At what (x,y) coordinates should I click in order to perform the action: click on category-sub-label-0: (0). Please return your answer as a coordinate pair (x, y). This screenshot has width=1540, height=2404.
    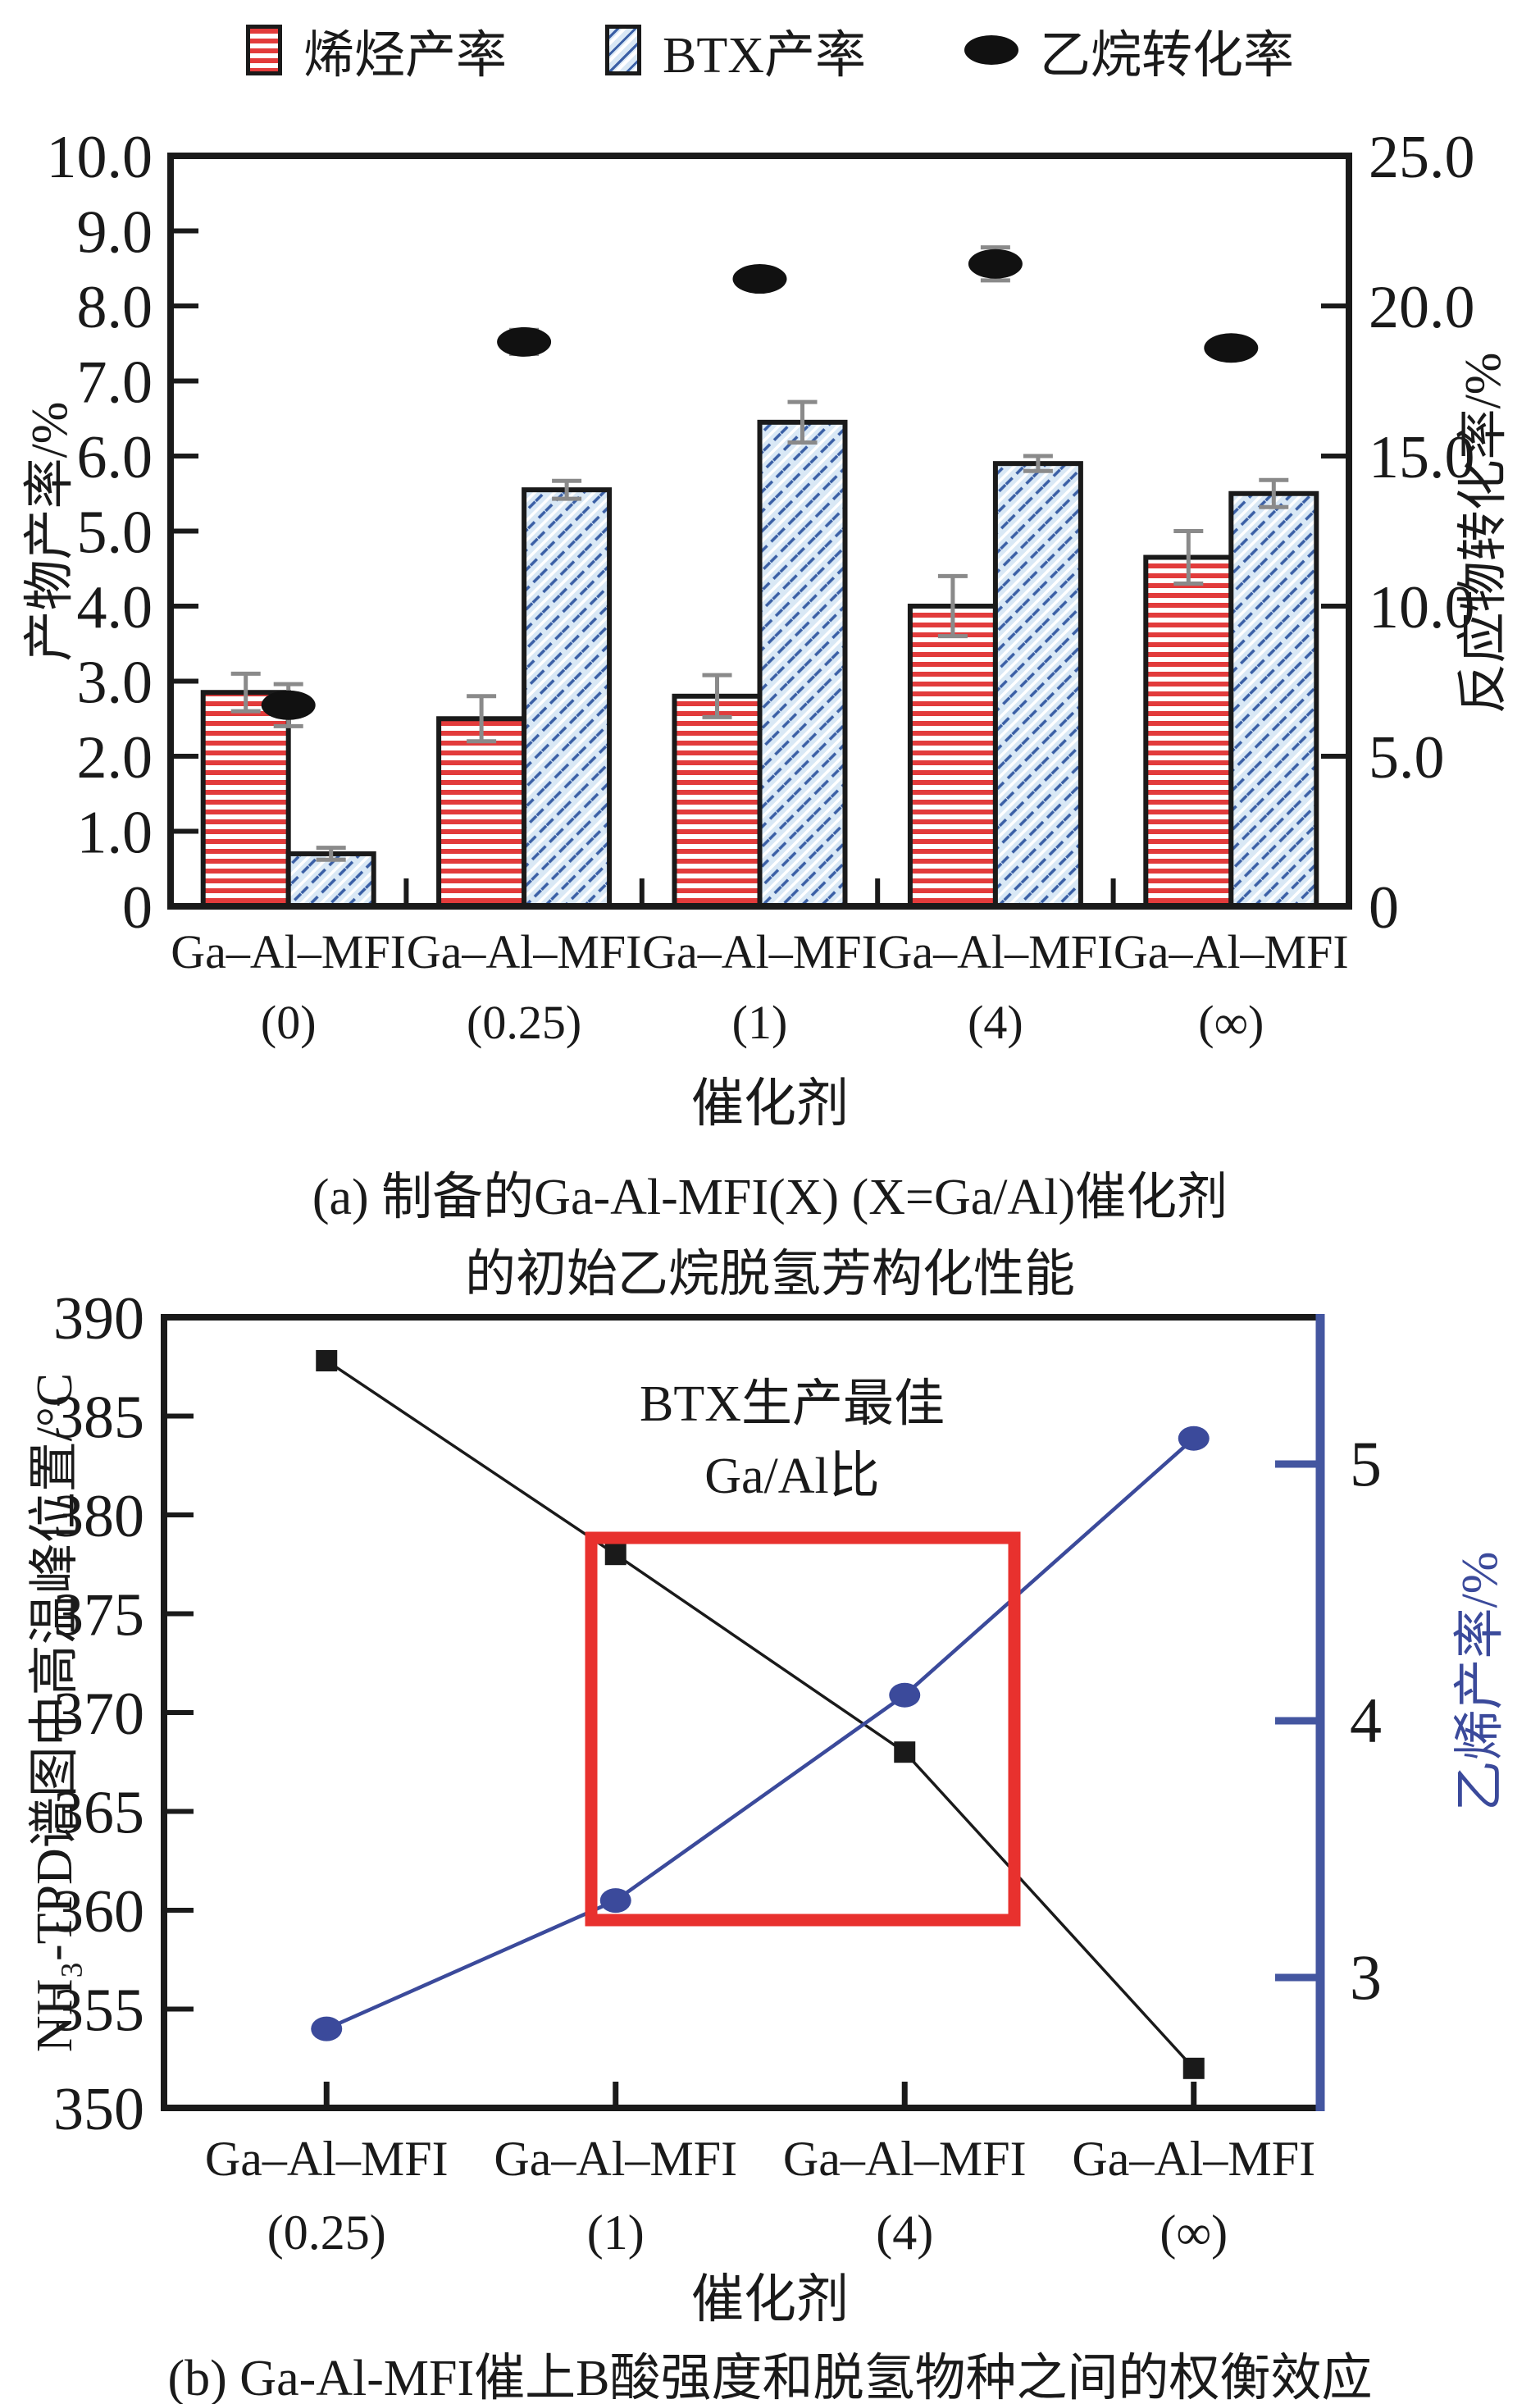
    Looking at the image, I should click on (289, 1022).